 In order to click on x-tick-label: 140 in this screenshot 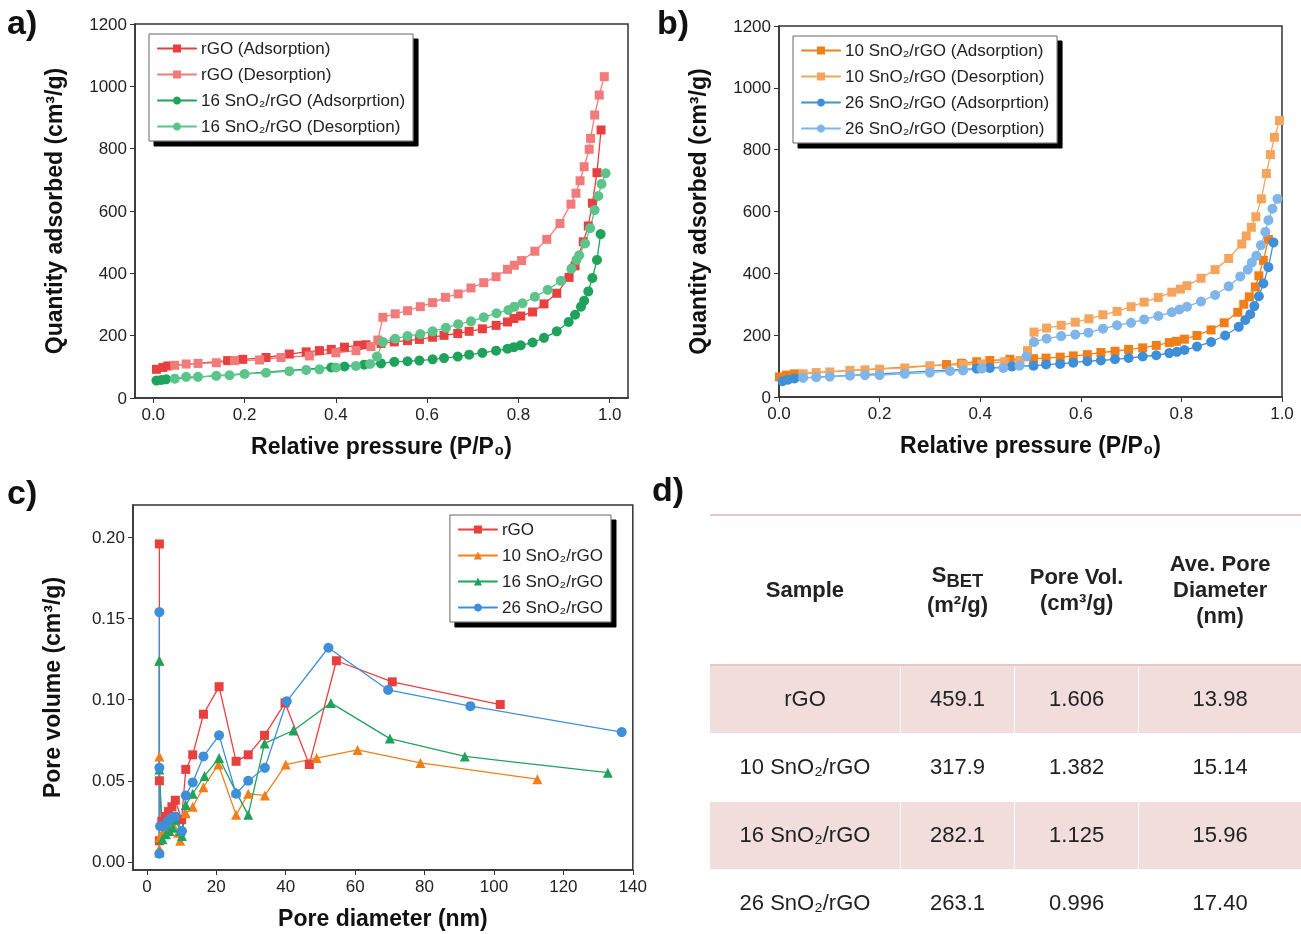, I will do `click(633, 886)`.